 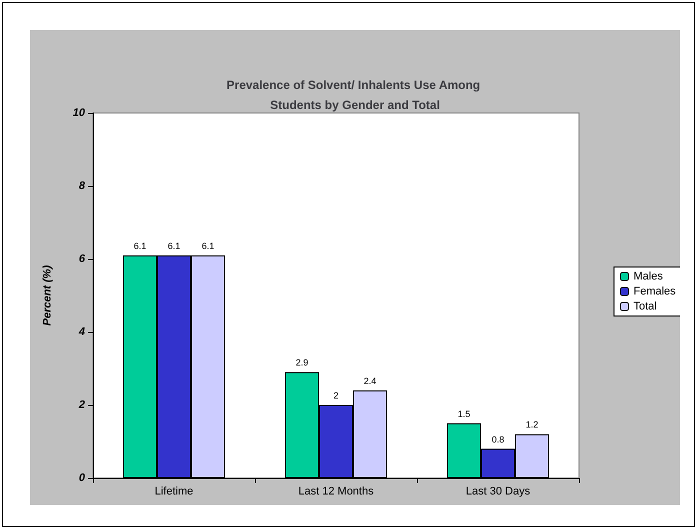 I want to click on data-label: 1.2, so click(x=532, y=425).